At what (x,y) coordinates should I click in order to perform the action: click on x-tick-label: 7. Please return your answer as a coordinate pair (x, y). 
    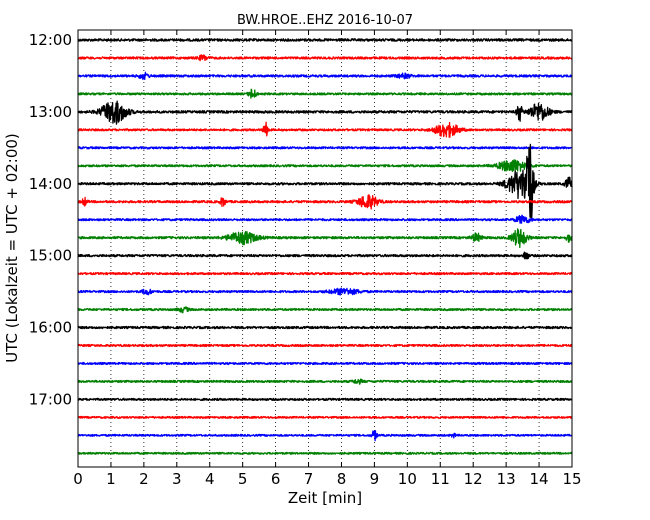
    Looking at the image, I should click on (309, 479).